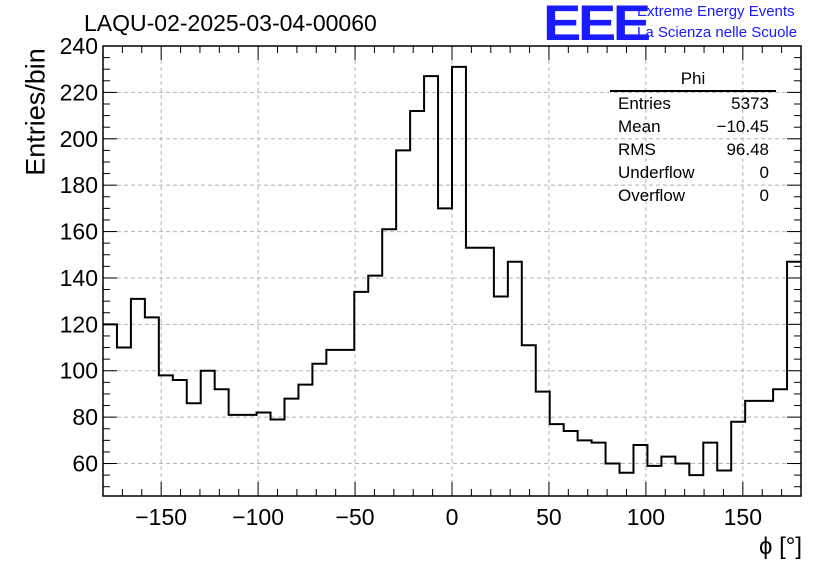 The image size is (836, 572). What do you see at coordinates (656, 172) in the screenshot?
I see `stats-label: Underflow` at bounding box center [656, 172].